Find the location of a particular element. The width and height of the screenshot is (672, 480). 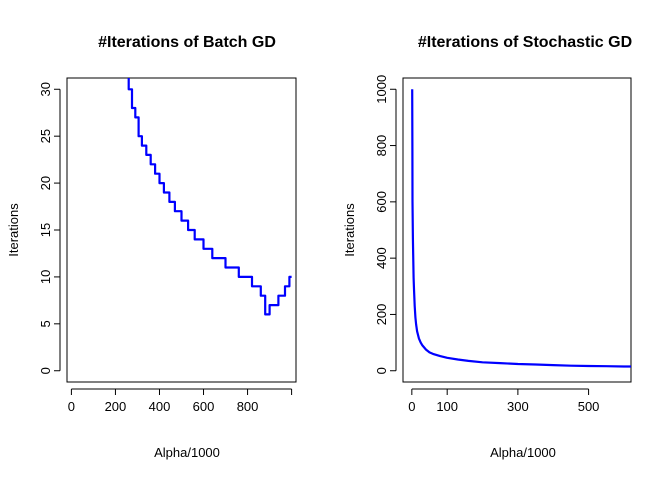

y-tick-label: 25 is located at coordinates (45, 136).